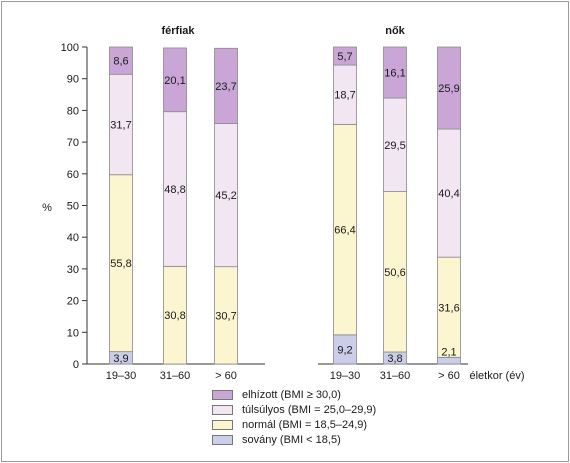  What do you see at coordinates (222, 424) in the screenshot?
I see `legend-swatch-normal` at bounding box center [222, 424].